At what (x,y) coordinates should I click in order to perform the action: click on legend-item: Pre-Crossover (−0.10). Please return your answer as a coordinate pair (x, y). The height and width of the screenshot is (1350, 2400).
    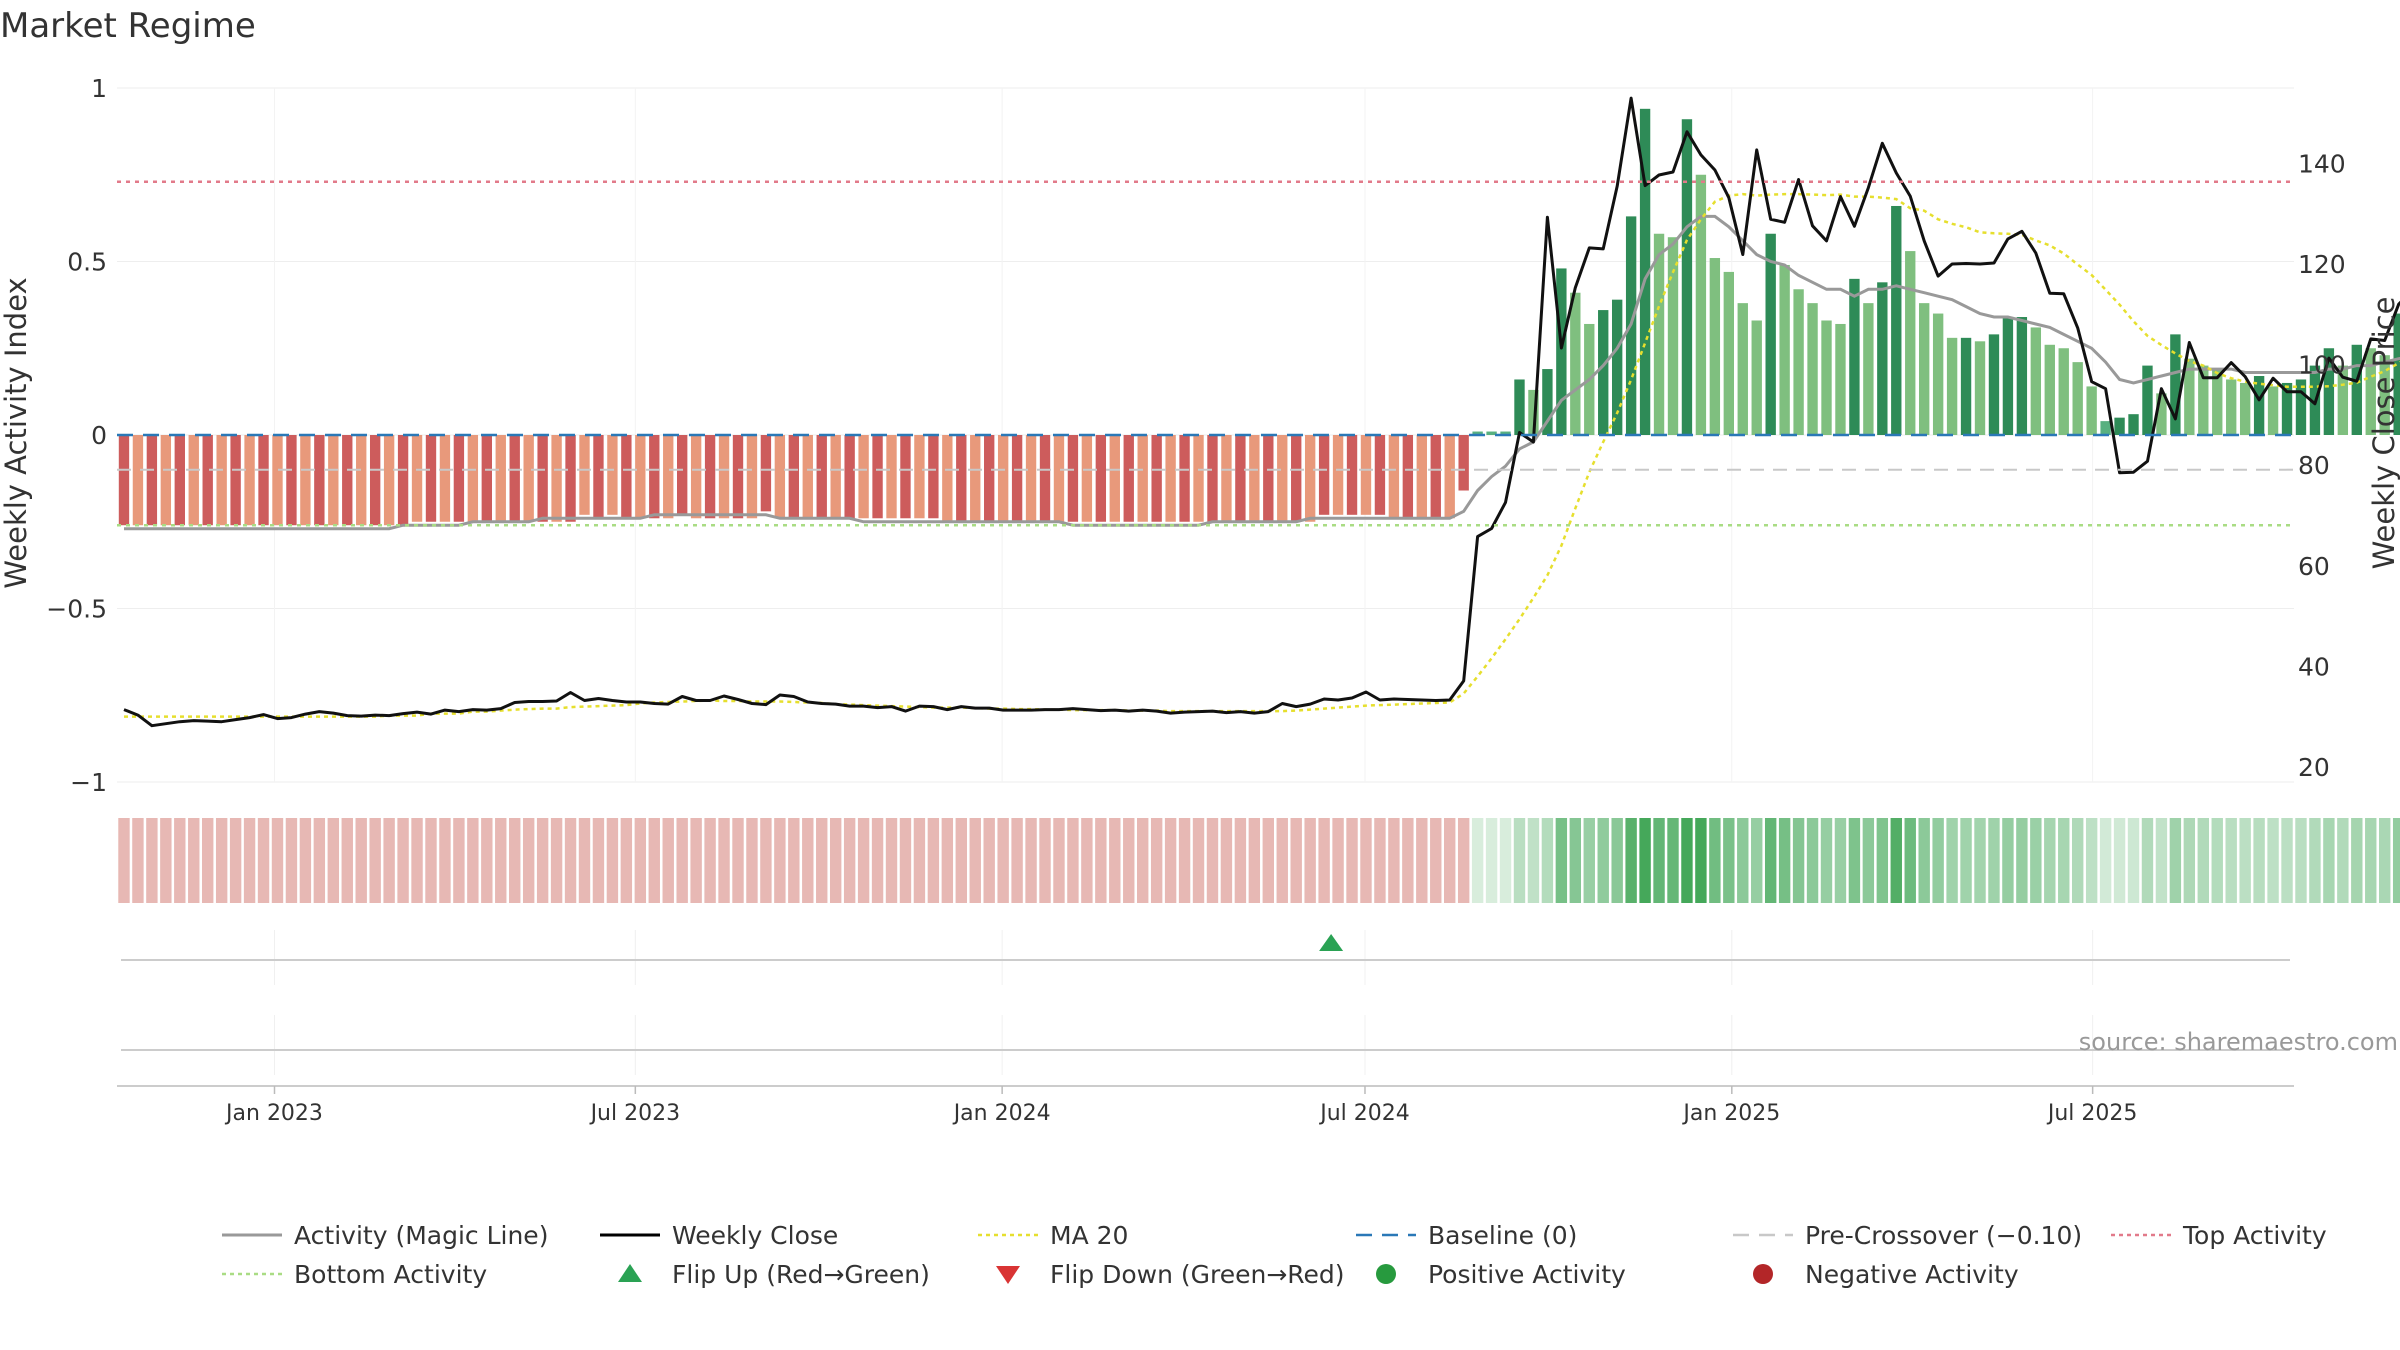
    Looking at the image, I should click on (1907, 1235).